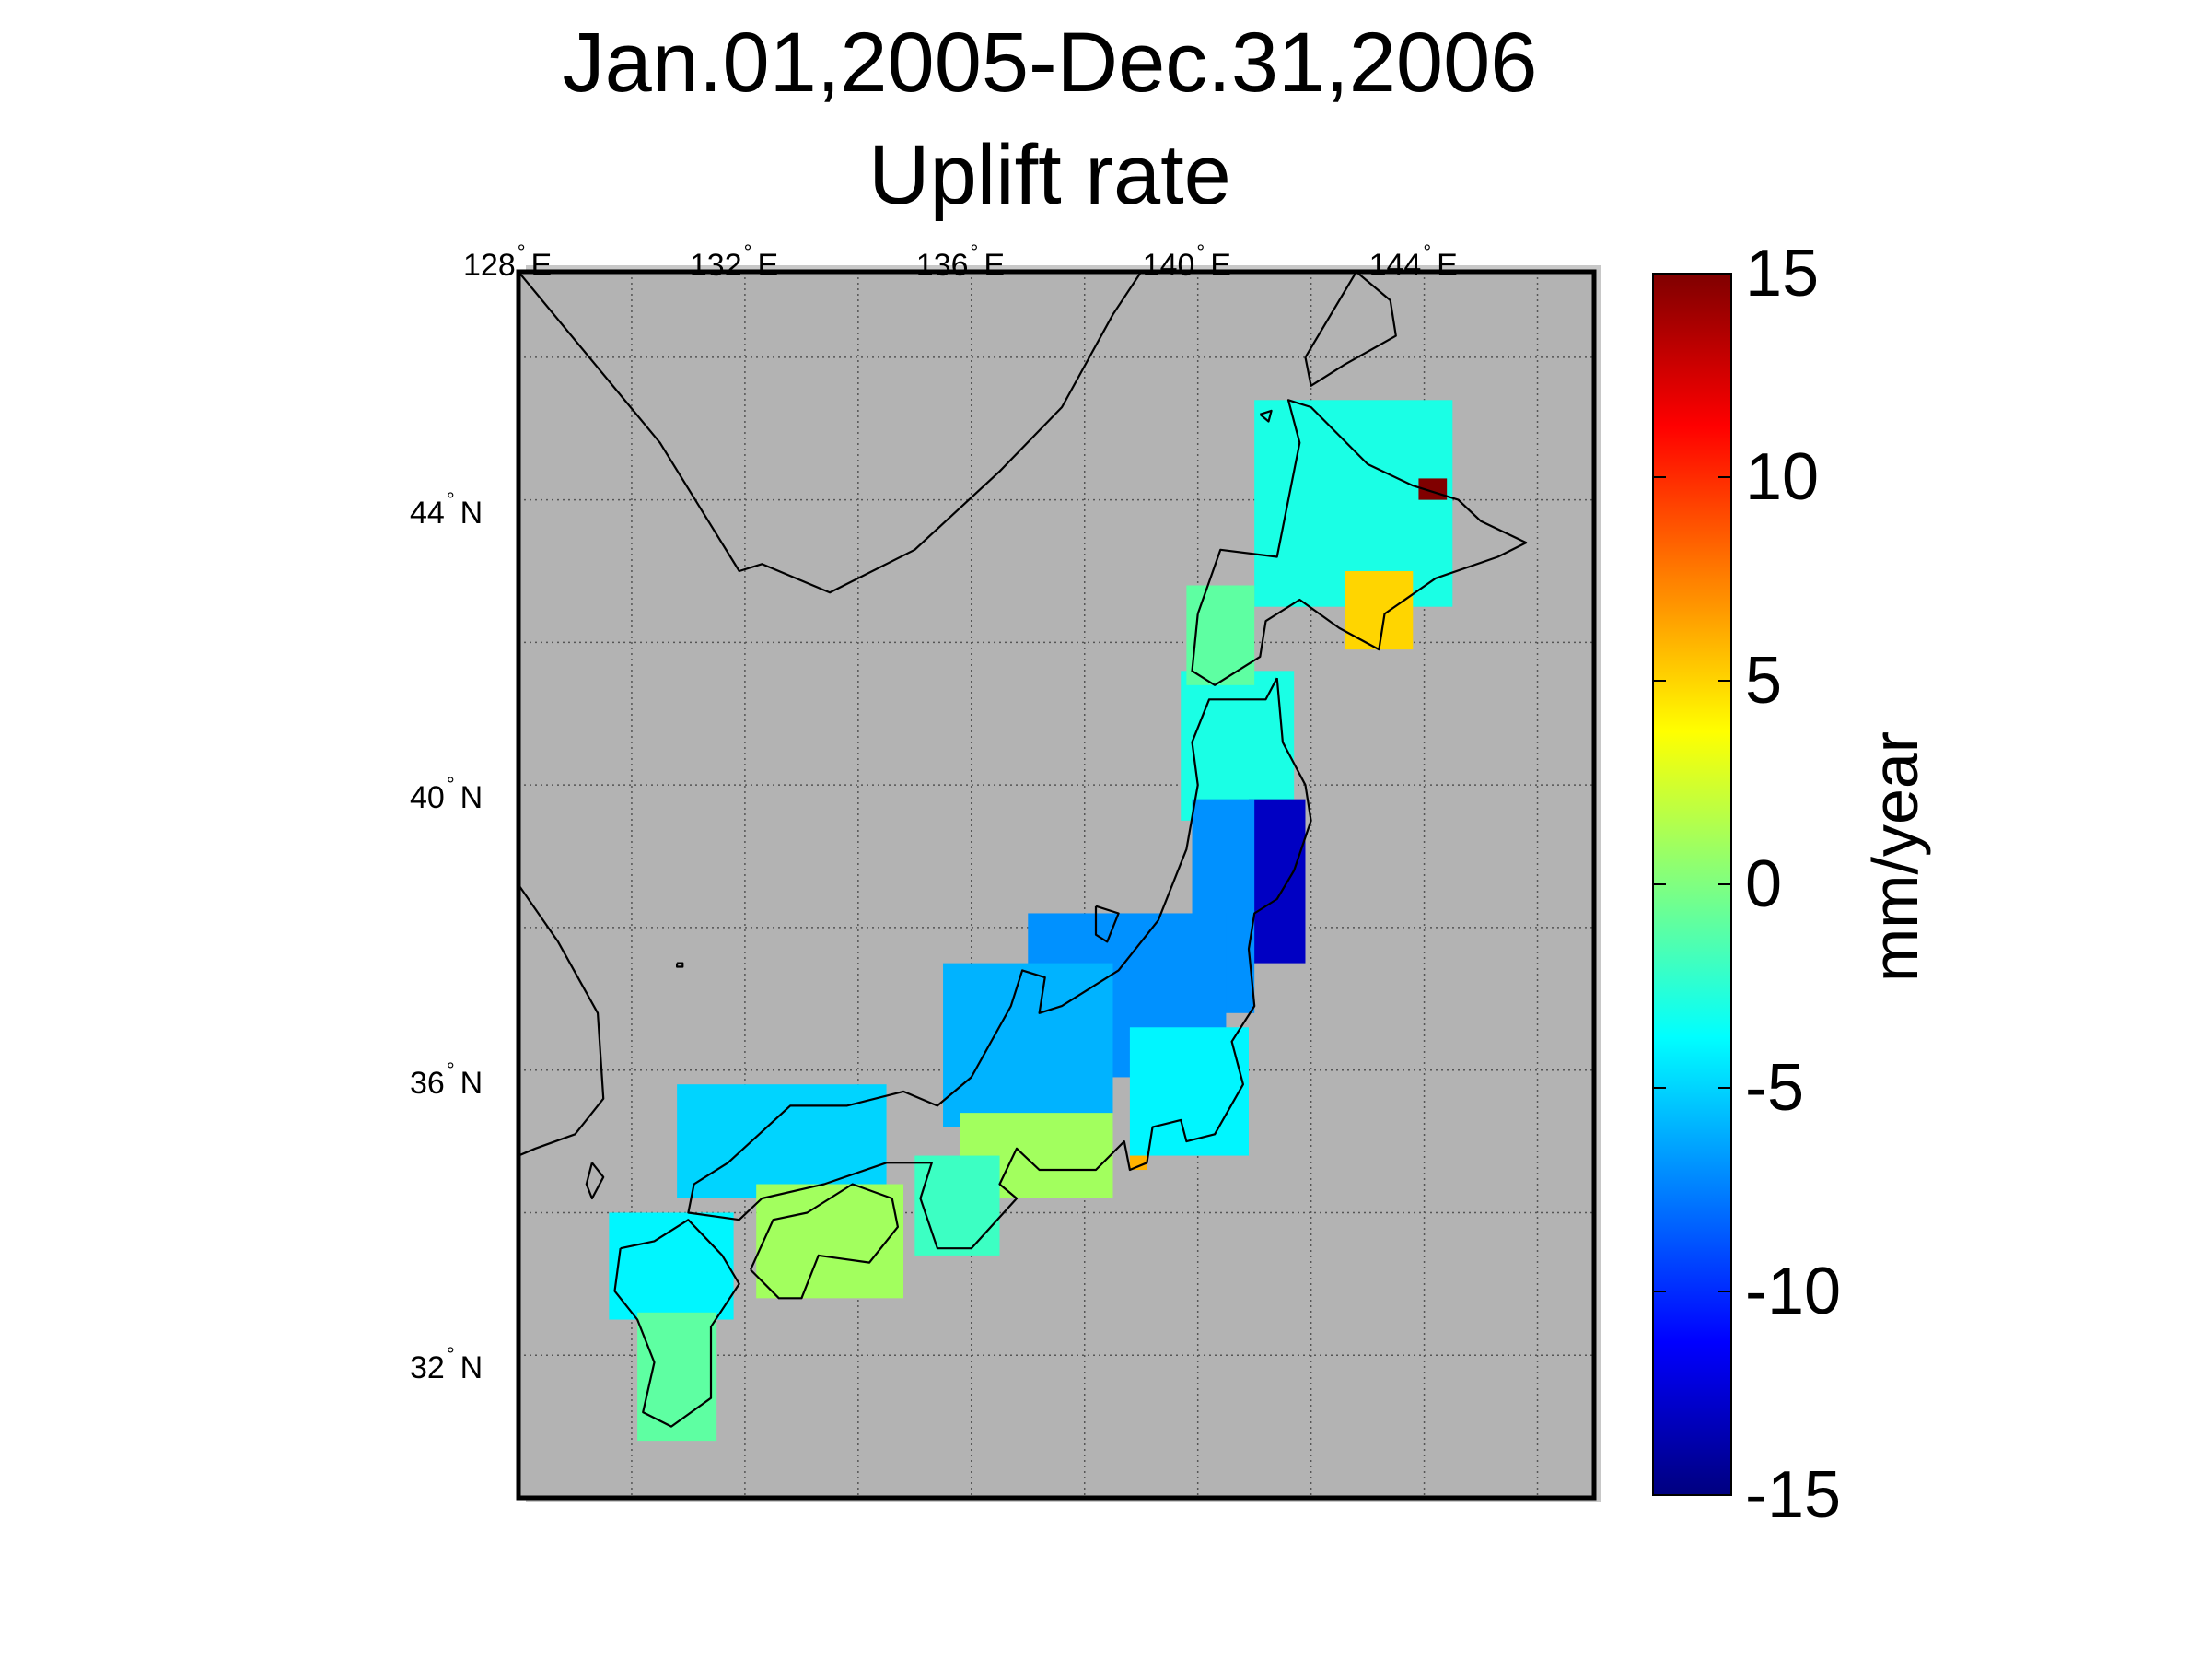 The height and width of the screenshot is (1659, 2212). Describe the element at coordinates (428, 798) in the screenshot. I see `lat-tick-value: 40` at that location.